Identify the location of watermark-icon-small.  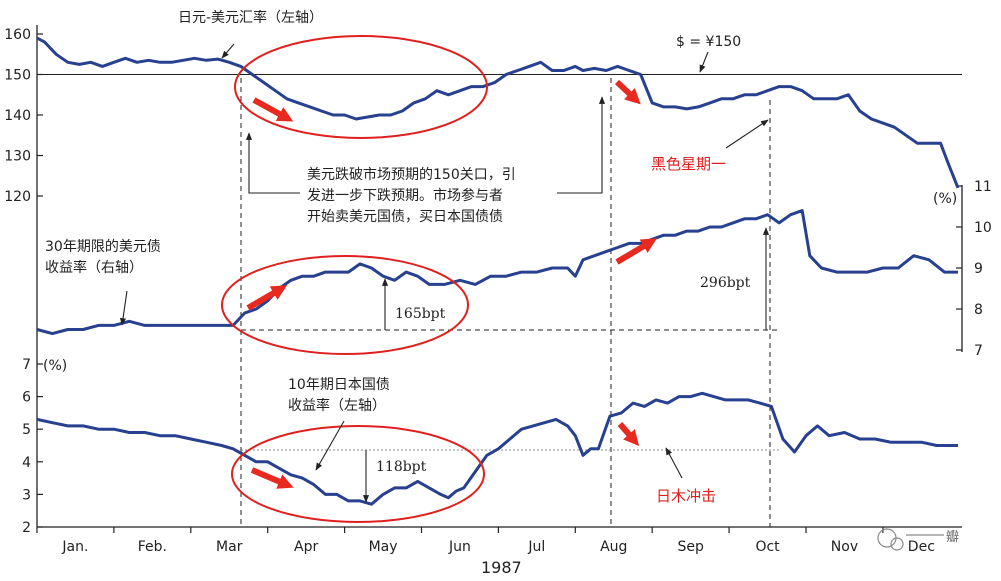
(897, 544).